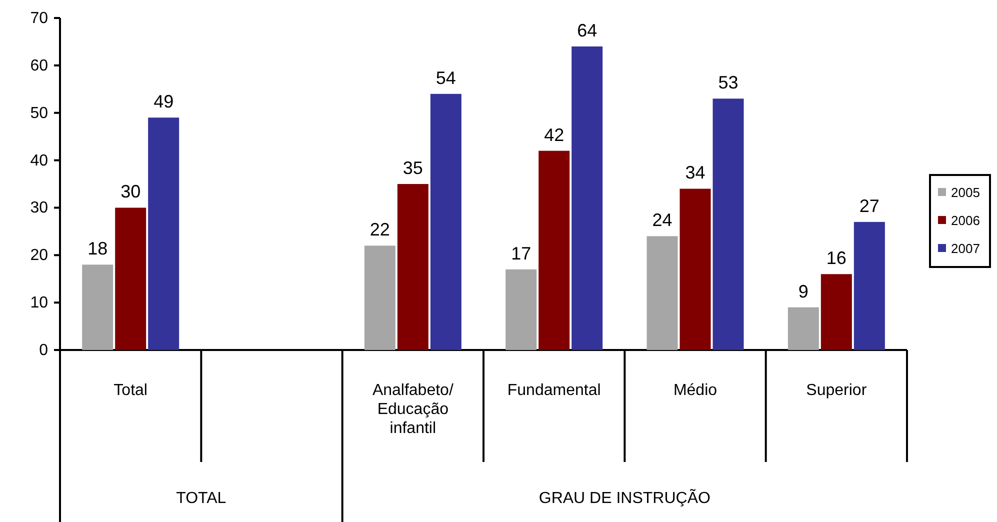 The width and height of the screenshot is (997, 522). Describe the element at coordinates (201, 498) in the screenshot. I see `text: TOTAL` at that location.